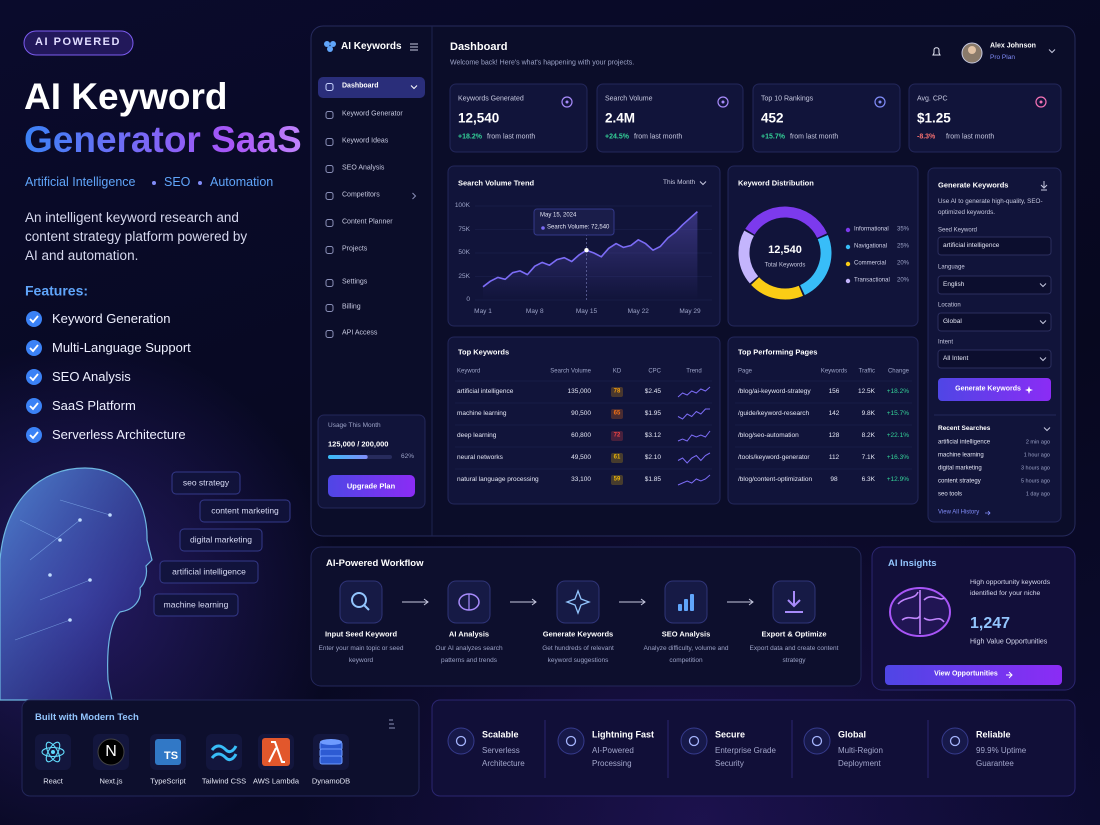 The height and width of the screenshot is (825, 1100). What do you see at coordinates (372, 114) in the screenshot?
I see `nav-item: Keyword Generator` at bounding box center [372, 114].